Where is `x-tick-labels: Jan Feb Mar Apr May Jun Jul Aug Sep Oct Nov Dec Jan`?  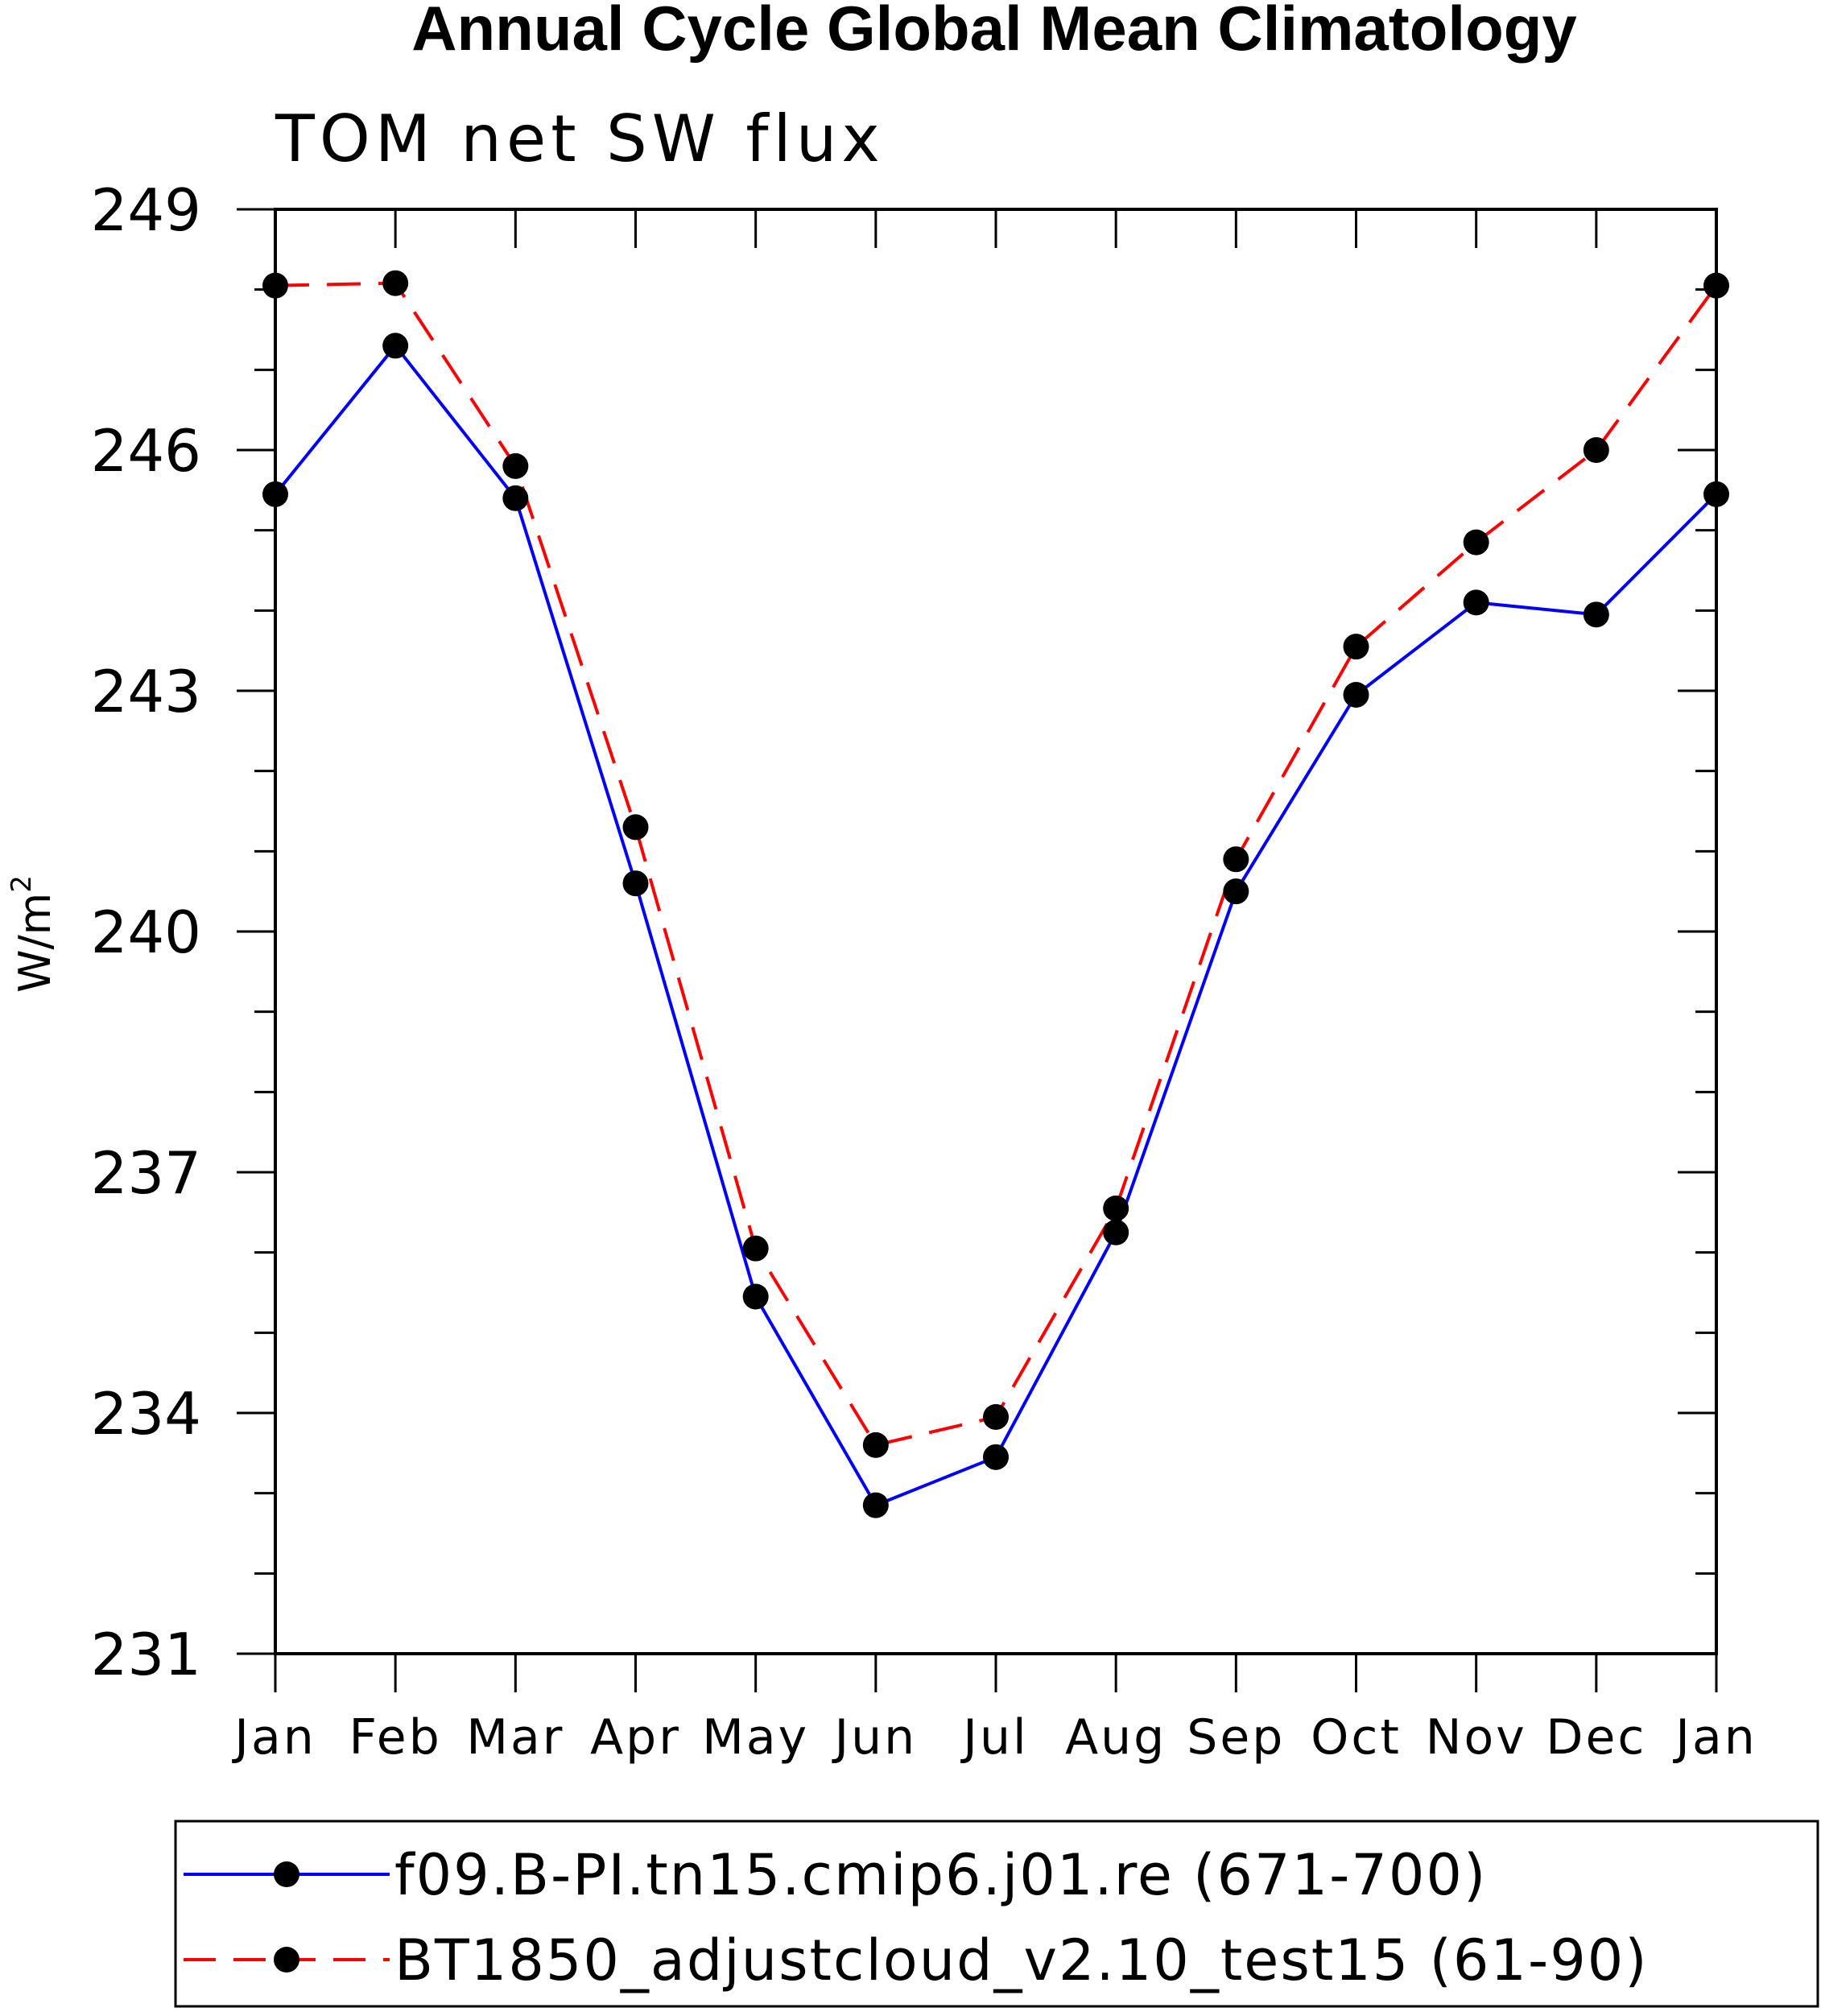 x-tick-labels: Jan Feb Mar Apr May Jun Jul Aug Sep Oct Nov Dec Jan is located at coordinates (994, 1738).